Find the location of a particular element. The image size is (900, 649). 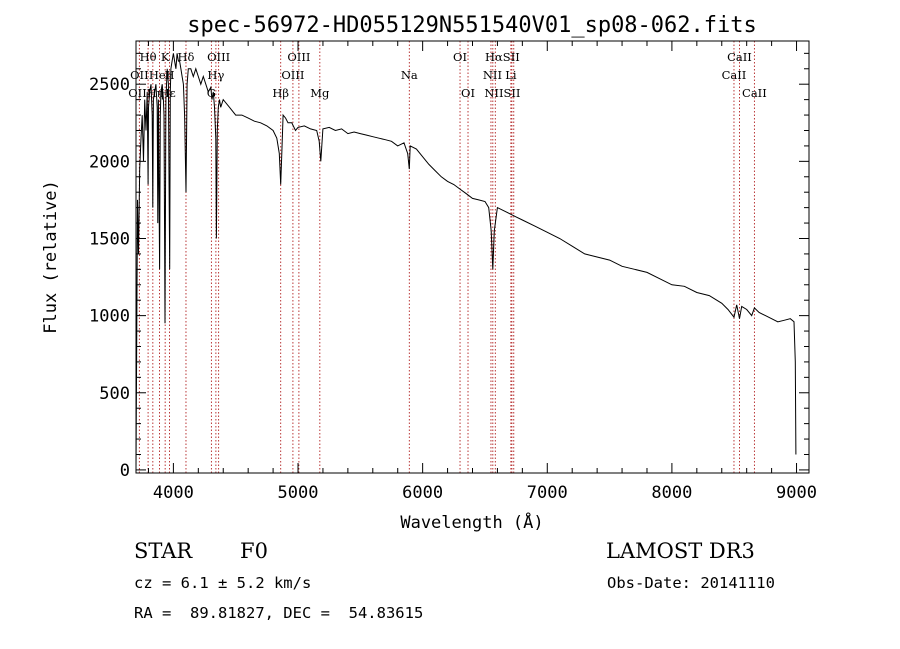

line-label: NIISII is located at coordinates (502, 93).